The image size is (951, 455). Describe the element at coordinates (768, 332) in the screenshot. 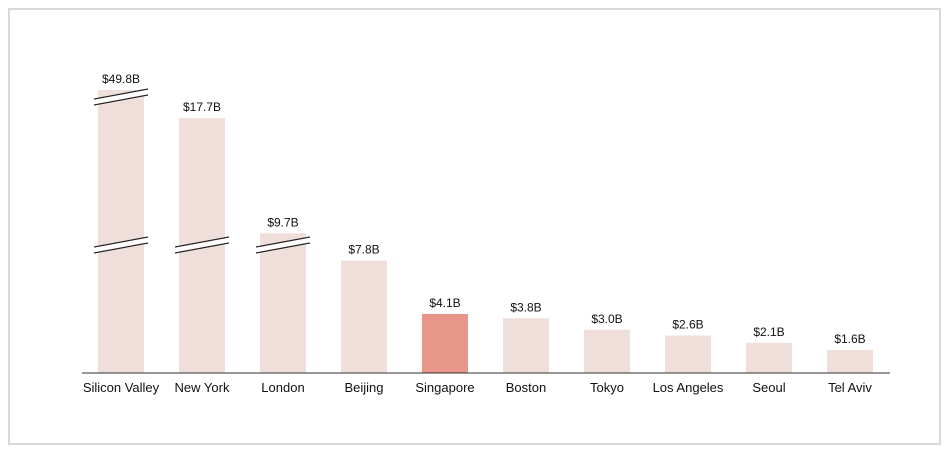

I see `value-label: $2.1B` at that location.